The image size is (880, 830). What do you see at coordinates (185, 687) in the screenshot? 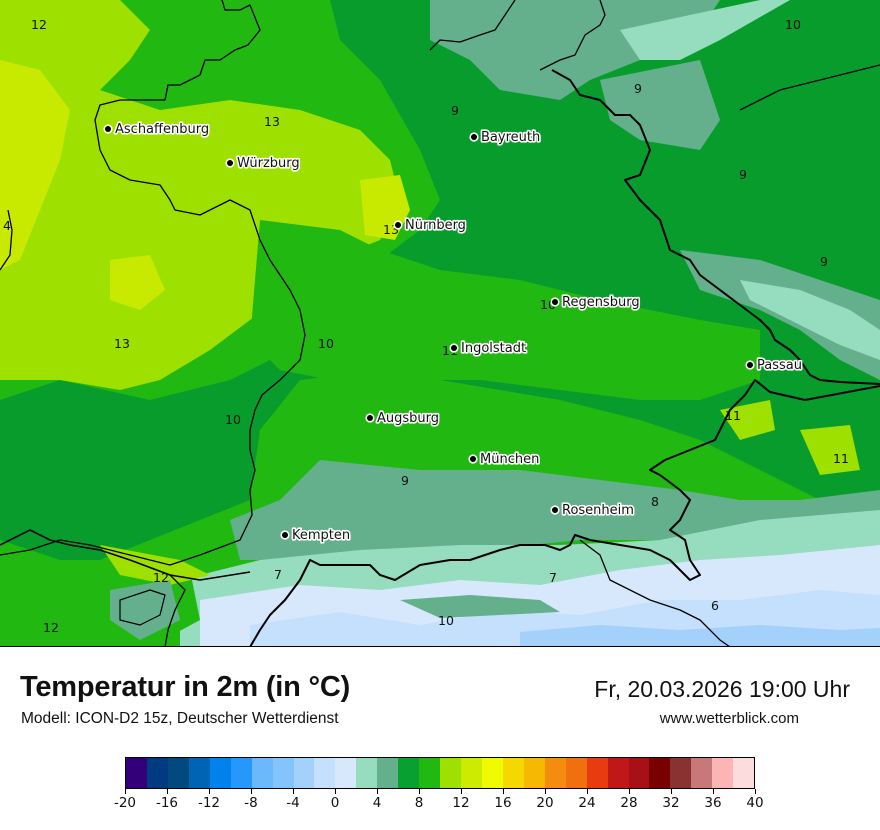
I see `chart-title: Temperatur in 2m (in °C)` at bounding box center [185, 687].